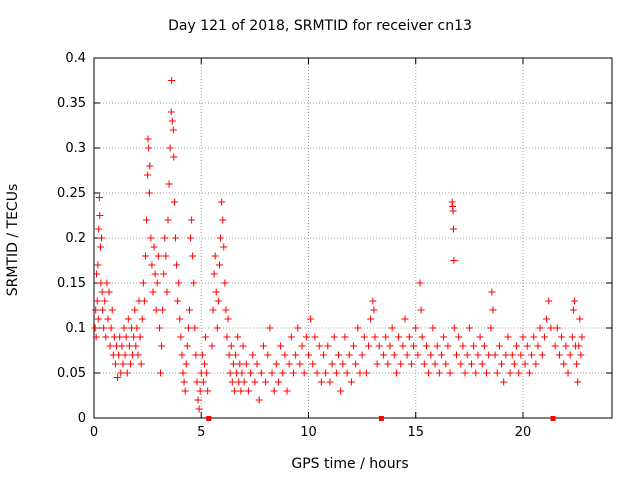 The image size is (640, 480). I want to click on gap-marker, so click(553, 418).